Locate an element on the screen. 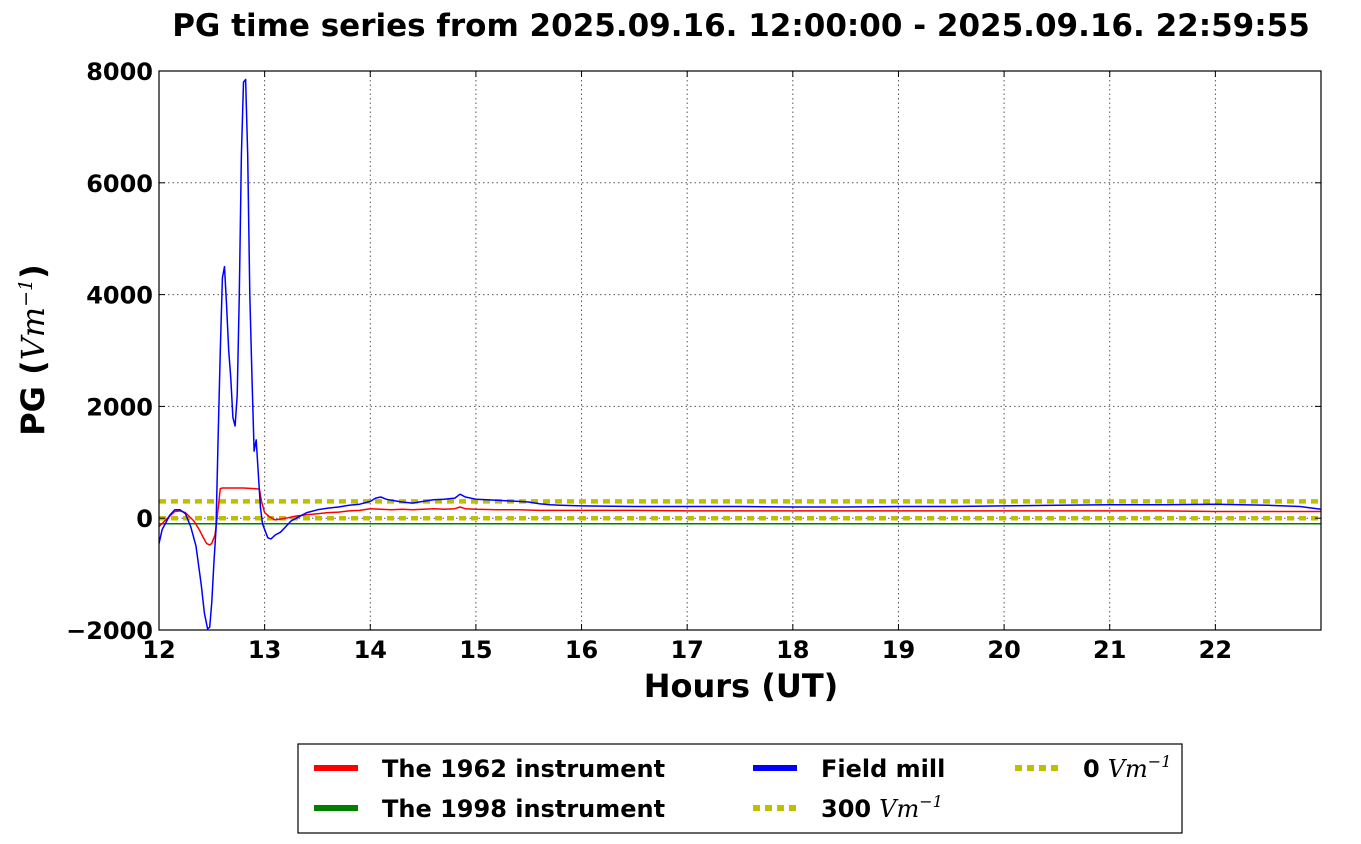  x-tick-label: 19 is located at coordinates (898, 650).